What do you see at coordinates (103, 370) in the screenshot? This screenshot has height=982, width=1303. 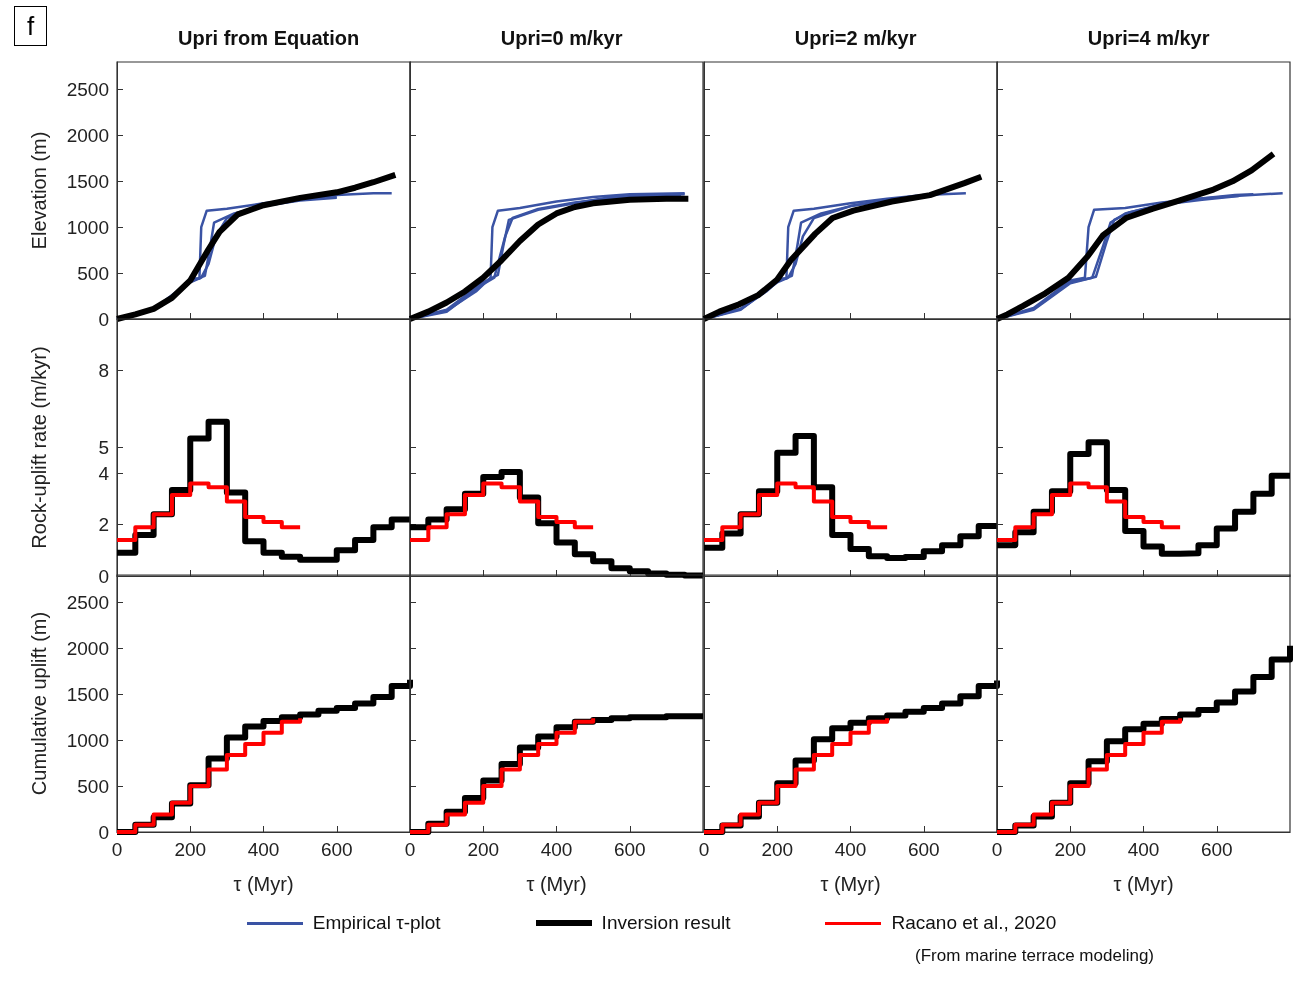 I see `y-tick-label: 8` at bounding box center [103, 370].